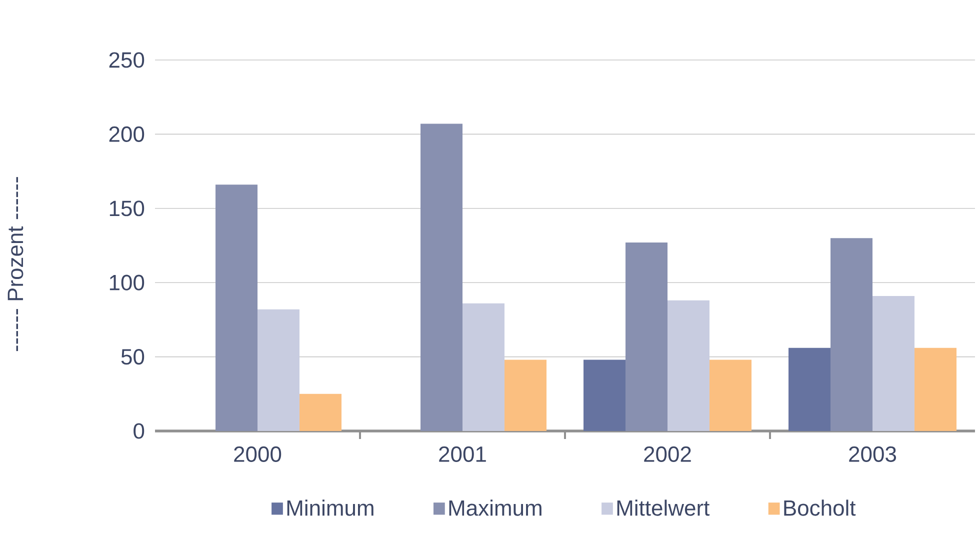 This screenshot has height=547, width=980. Describe the element at coordinates (127, 208) in the screenshot. I see `y-tick-label: 150` at that location.